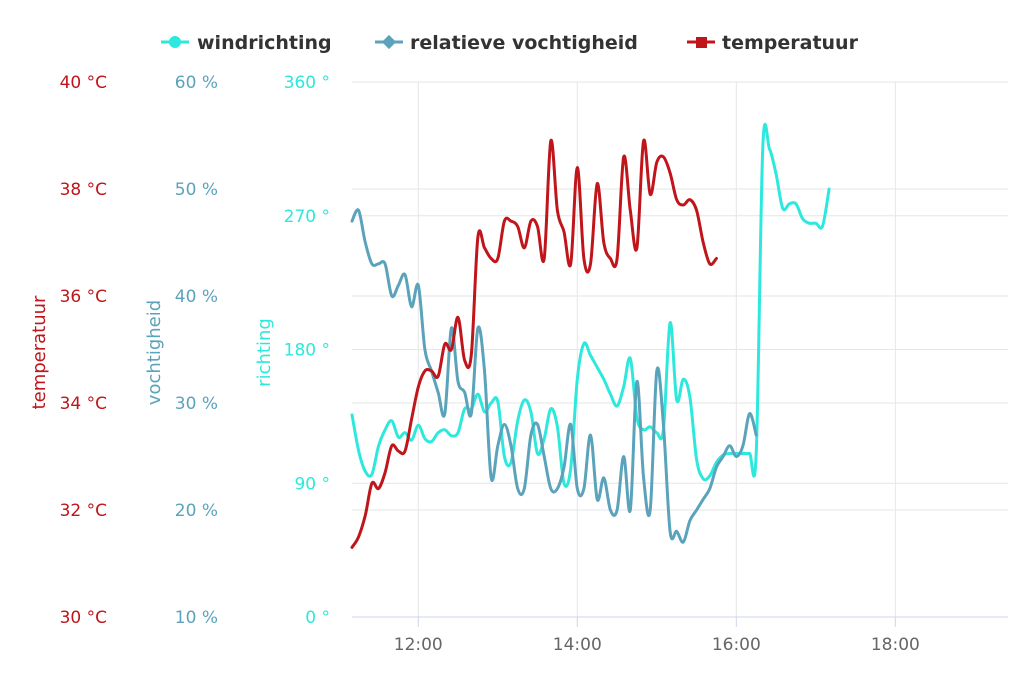  What do you see at coordinates (154, 352) in the screenshot?
I see `y-axis-title: vochtigheid` at bounding box center [154, 352].